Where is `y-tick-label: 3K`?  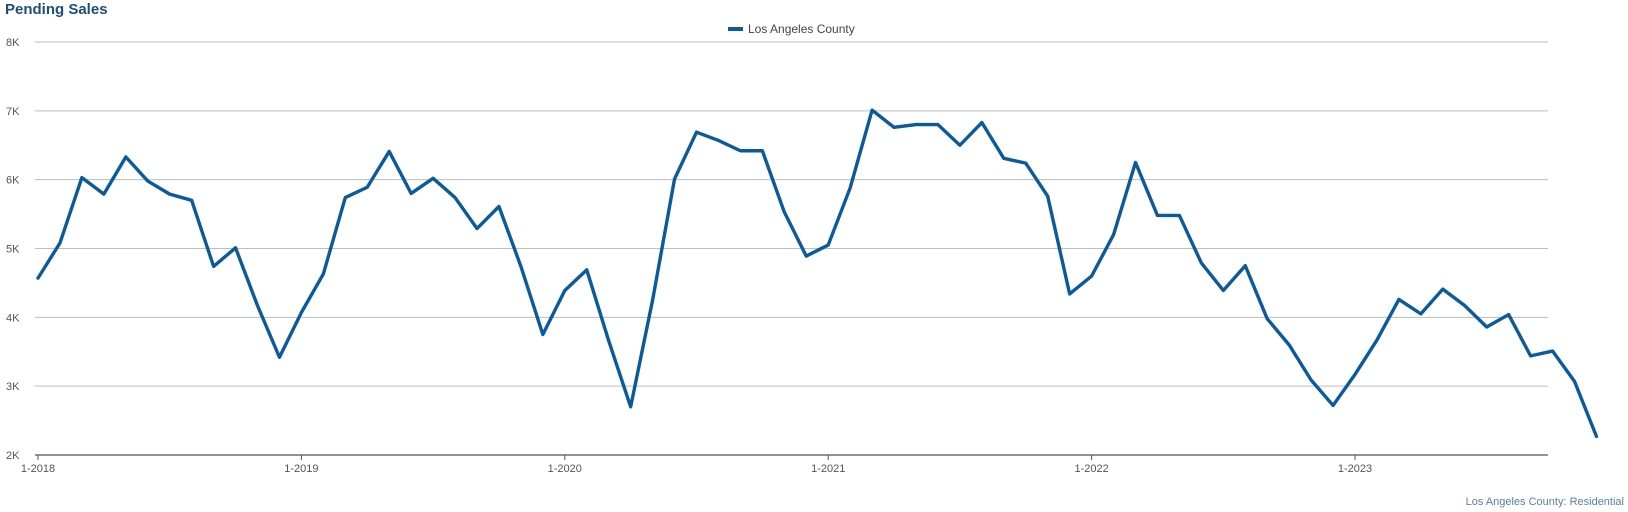 y-tick-label: 3K is located at coordinates (13, 387).